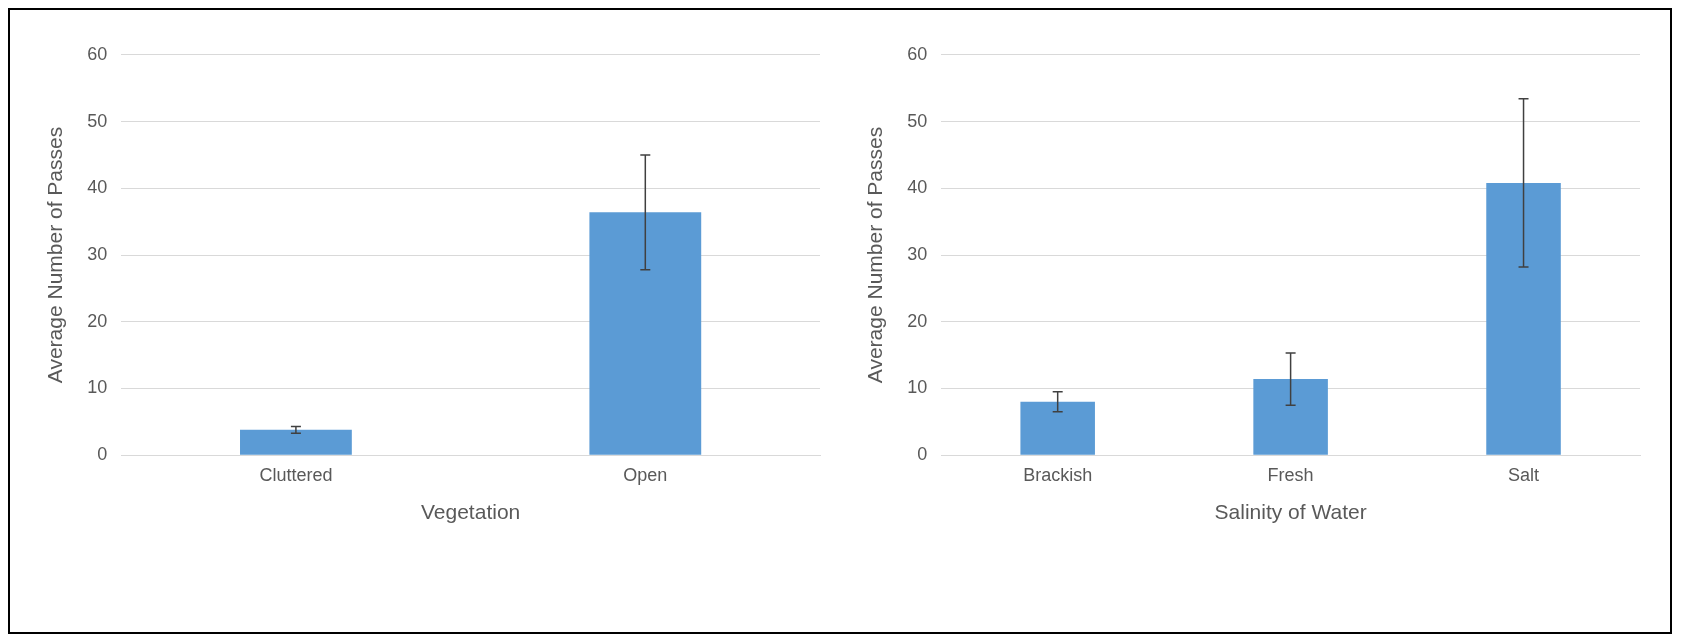  Describe the element at coordinates (470, 512) in the screenshot. I see `x-axis-title: Vegetation` at that location.